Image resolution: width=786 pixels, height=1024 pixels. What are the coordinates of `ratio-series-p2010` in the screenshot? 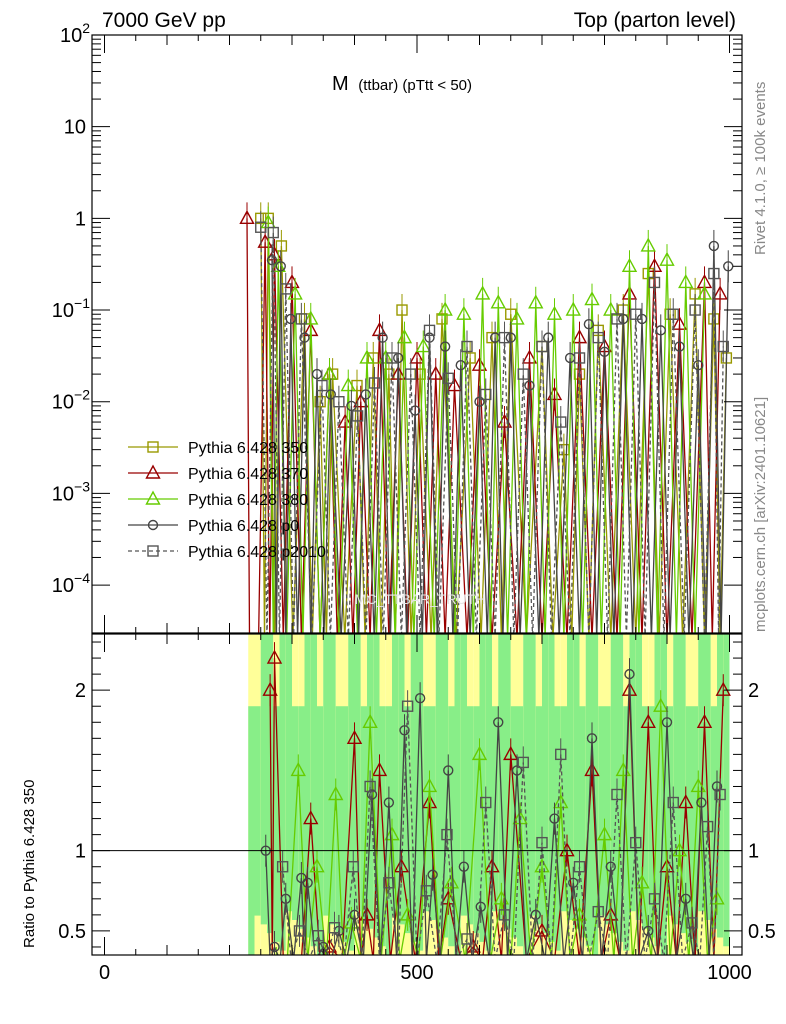 It's located at (501, 822).